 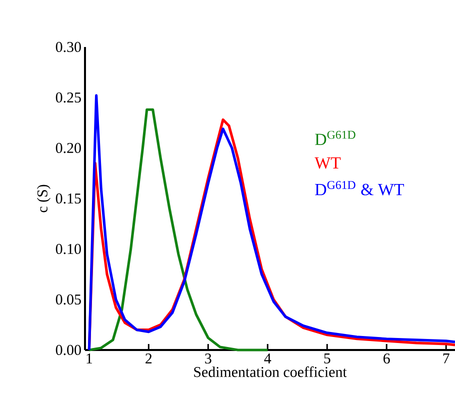 I want to click on x-tick-label: 4, so click(x=268, y=359).